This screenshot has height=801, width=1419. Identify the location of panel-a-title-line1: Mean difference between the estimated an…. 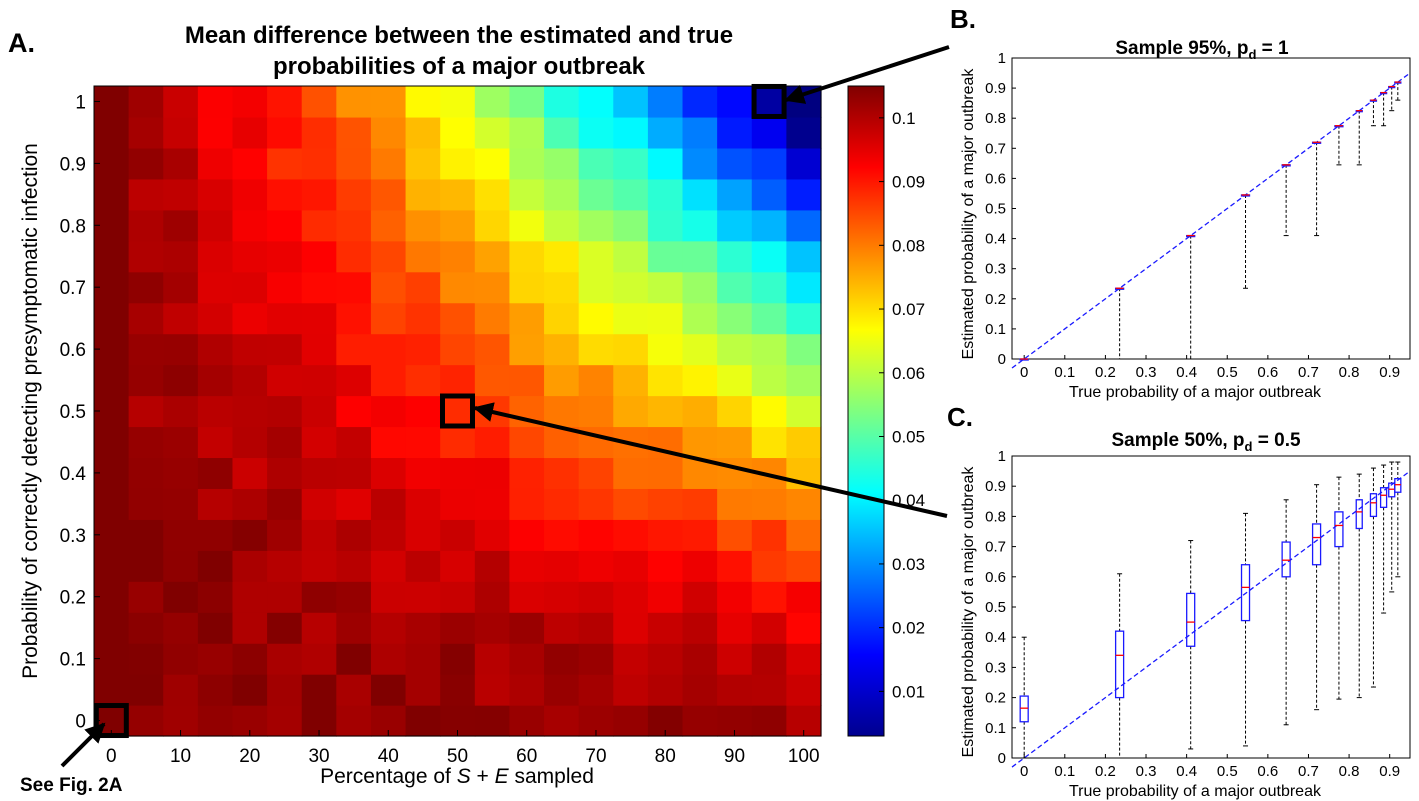
(459, 35).